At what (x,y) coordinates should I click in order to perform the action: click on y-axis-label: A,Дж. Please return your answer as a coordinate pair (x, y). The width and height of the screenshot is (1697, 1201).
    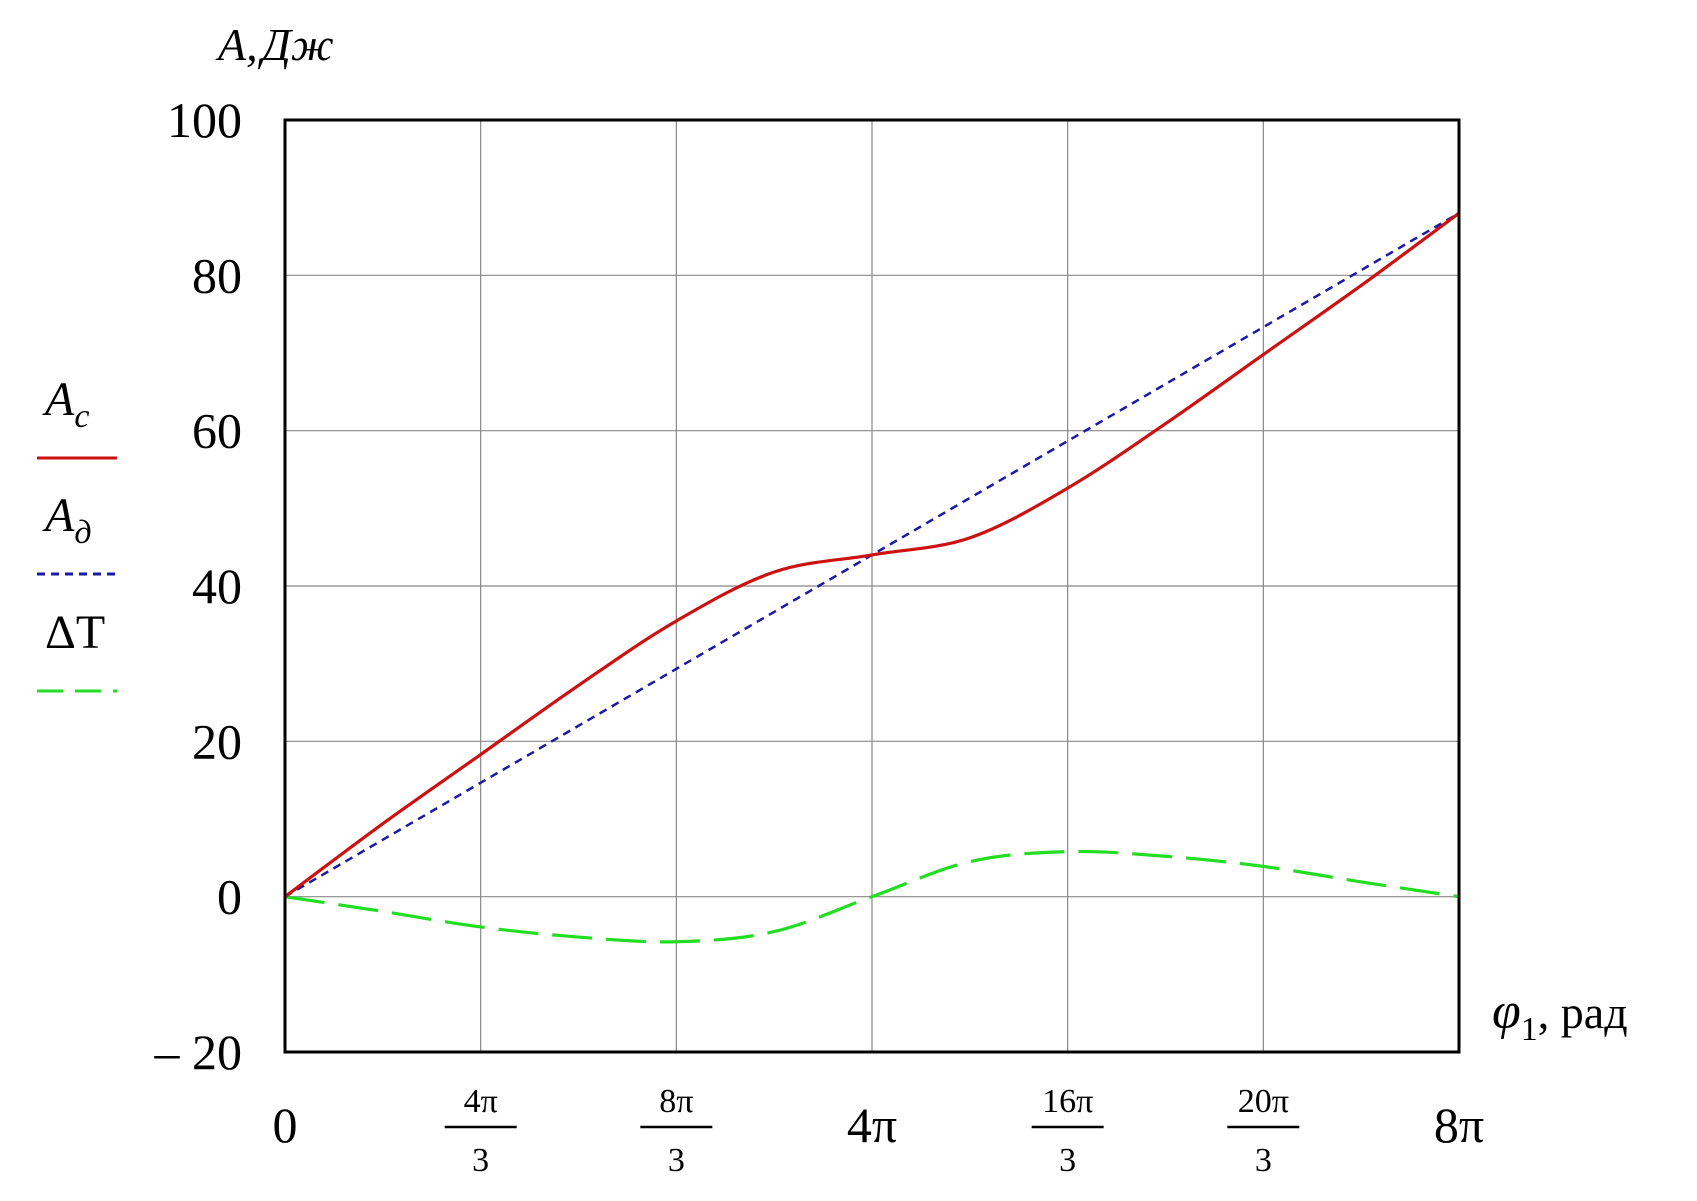
    Looking at the image, I should click on (274, 44).